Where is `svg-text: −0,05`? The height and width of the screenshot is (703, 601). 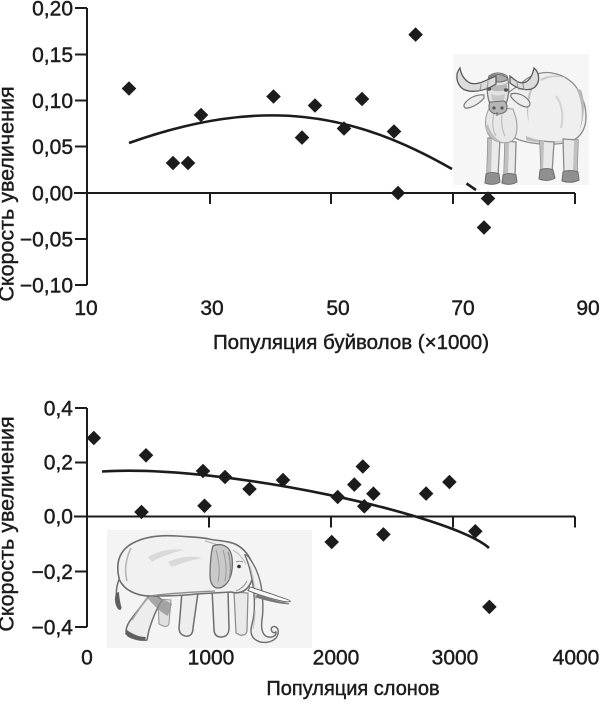 svg-text: −0,05 is located at coordinates (46, 240).